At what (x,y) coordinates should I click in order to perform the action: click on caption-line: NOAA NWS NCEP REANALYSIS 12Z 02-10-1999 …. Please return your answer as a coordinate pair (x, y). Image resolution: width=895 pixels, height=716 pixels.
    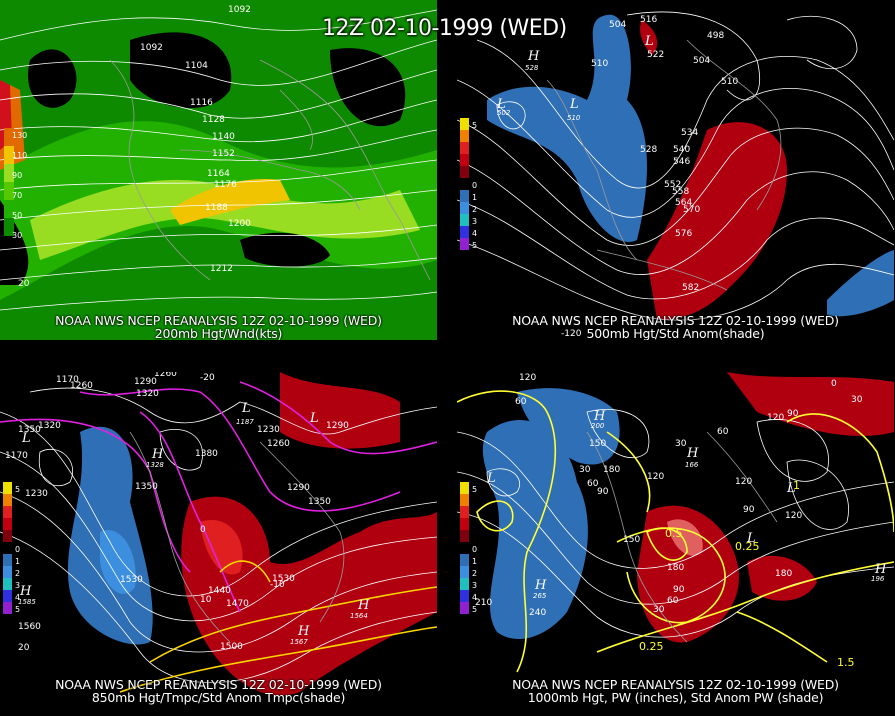
    Looking at the image, I should click on (675, 320).